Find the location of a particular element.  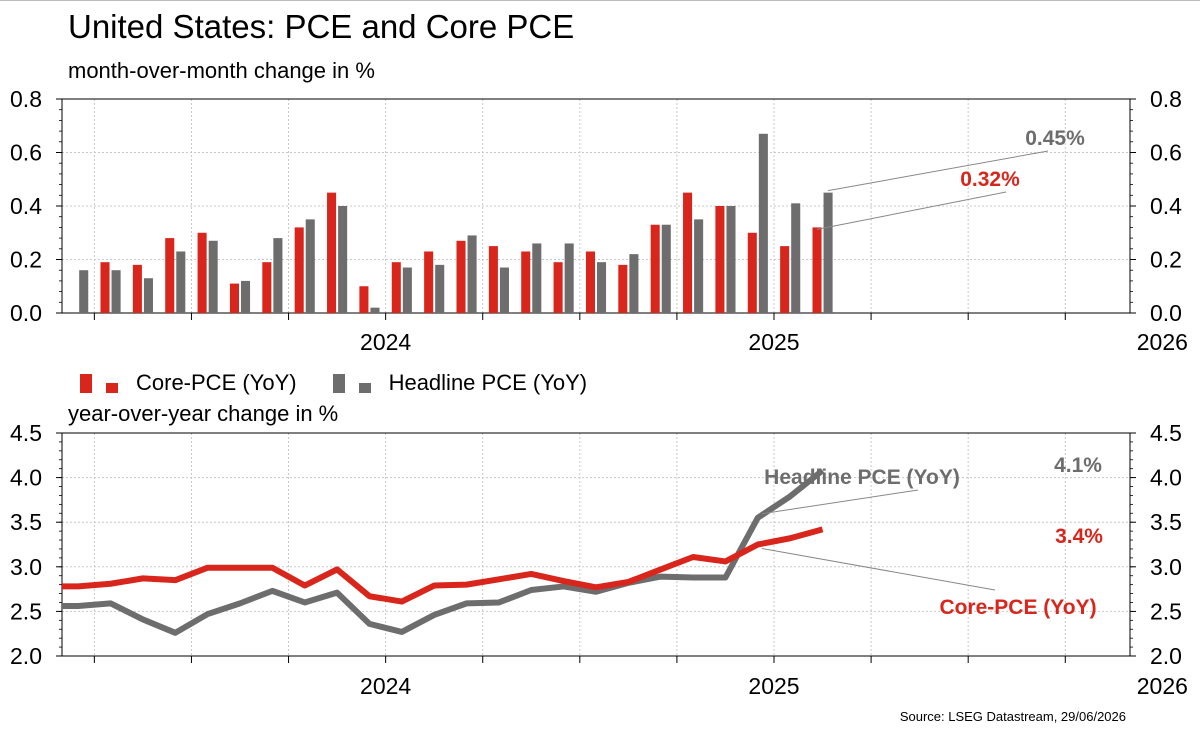

bar-ytick-label-left: 0.4 is located at coordinates (26, 206).